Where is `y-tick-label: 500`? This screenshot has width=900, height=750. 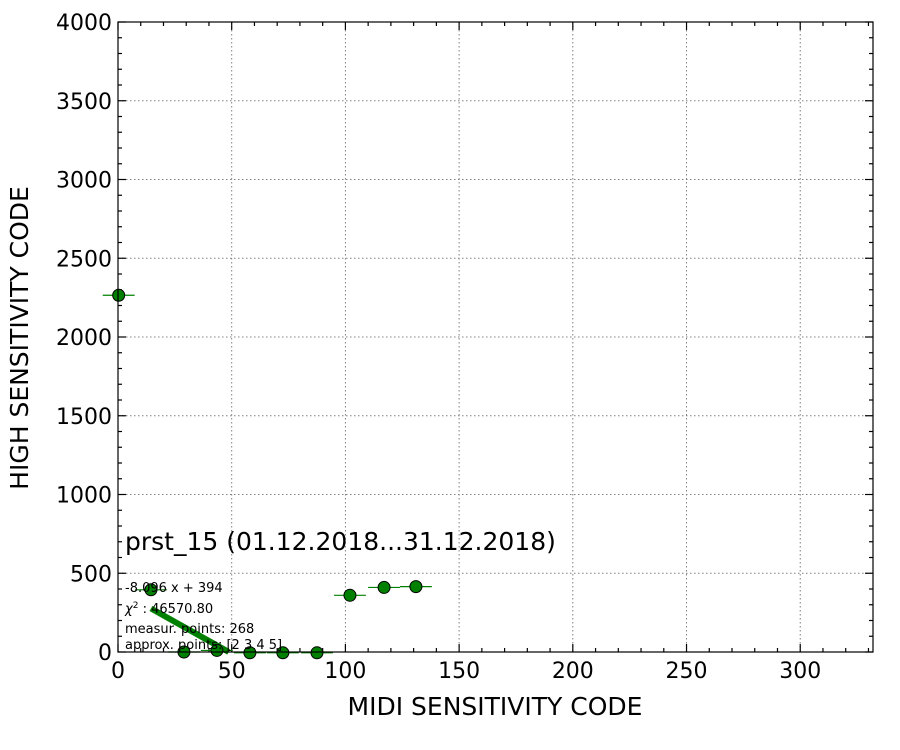 y-tick-label: 500 is located at coordinates (91, 574).